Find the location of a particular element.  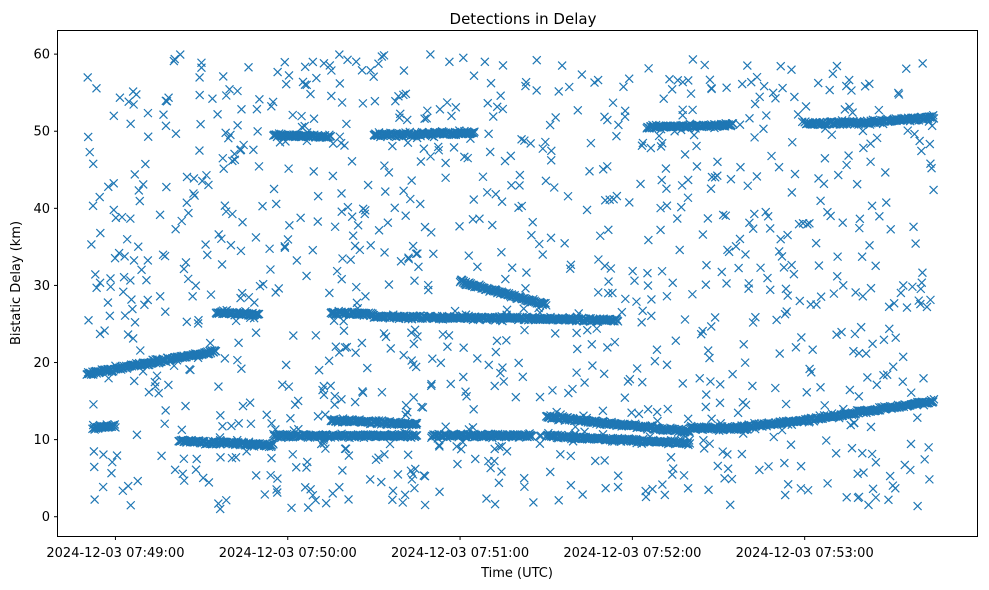

y-axis-ticks: 0 10 20 30 40 50 60 is located at coordinates (45, 286).